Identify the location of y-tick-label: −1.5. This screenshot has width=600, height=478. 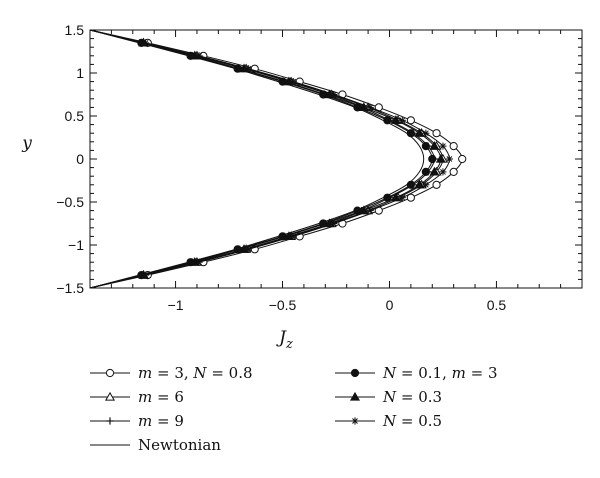
(70, 288).